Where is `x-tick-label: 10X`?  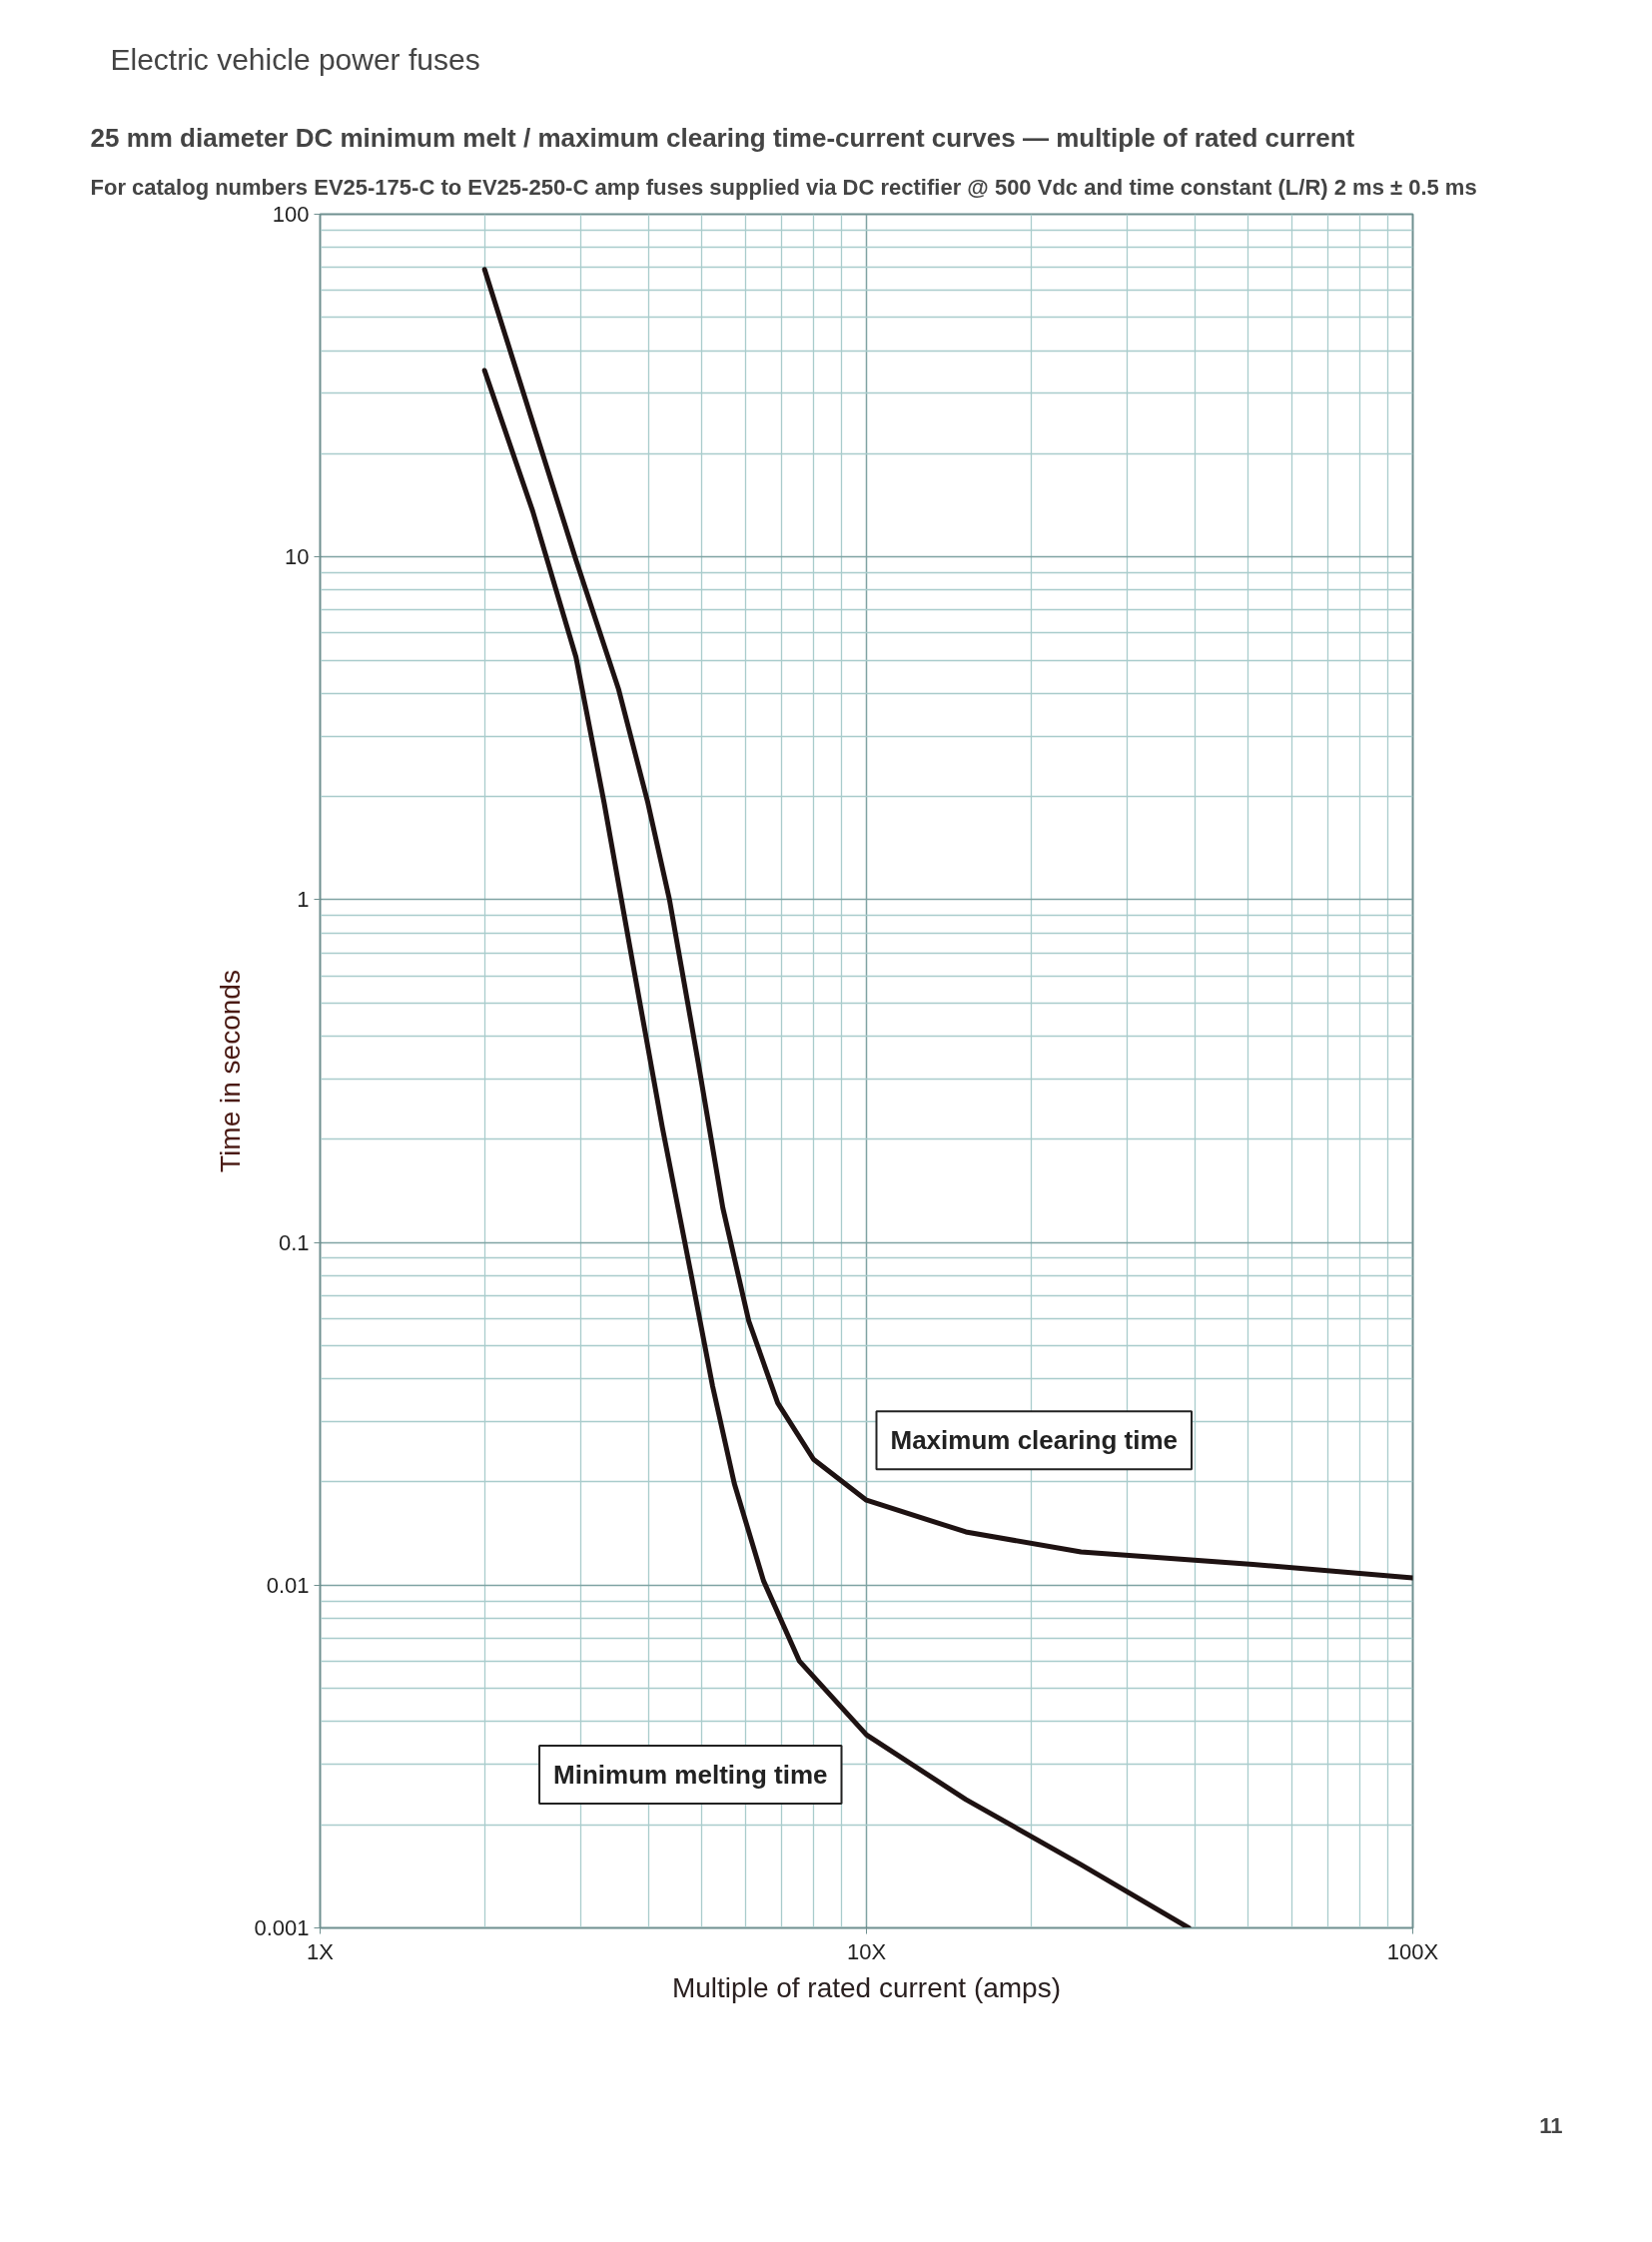
x-tick-label: 10X is located at coordinates (866, 1951).